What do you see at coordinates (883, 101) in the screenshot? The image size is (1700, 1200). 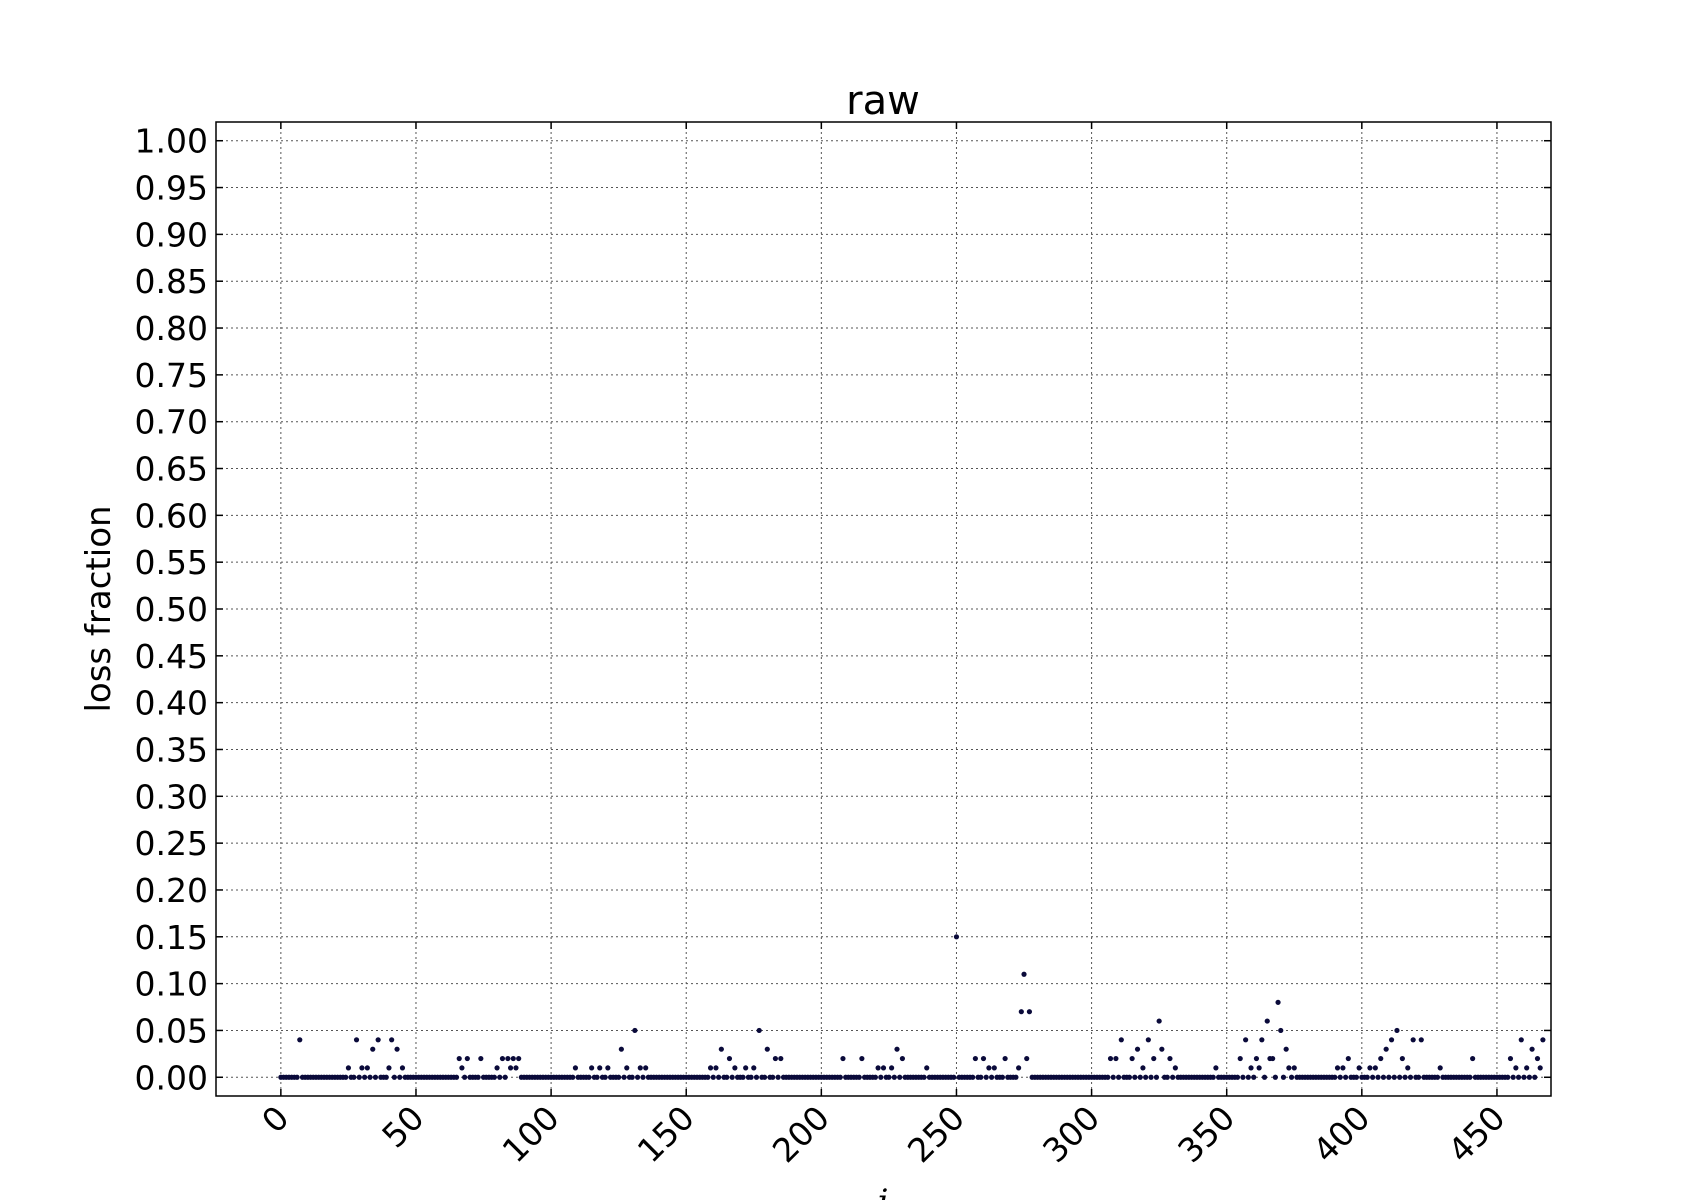 I see `chart-title: raw` at bounding box center [883, 101].